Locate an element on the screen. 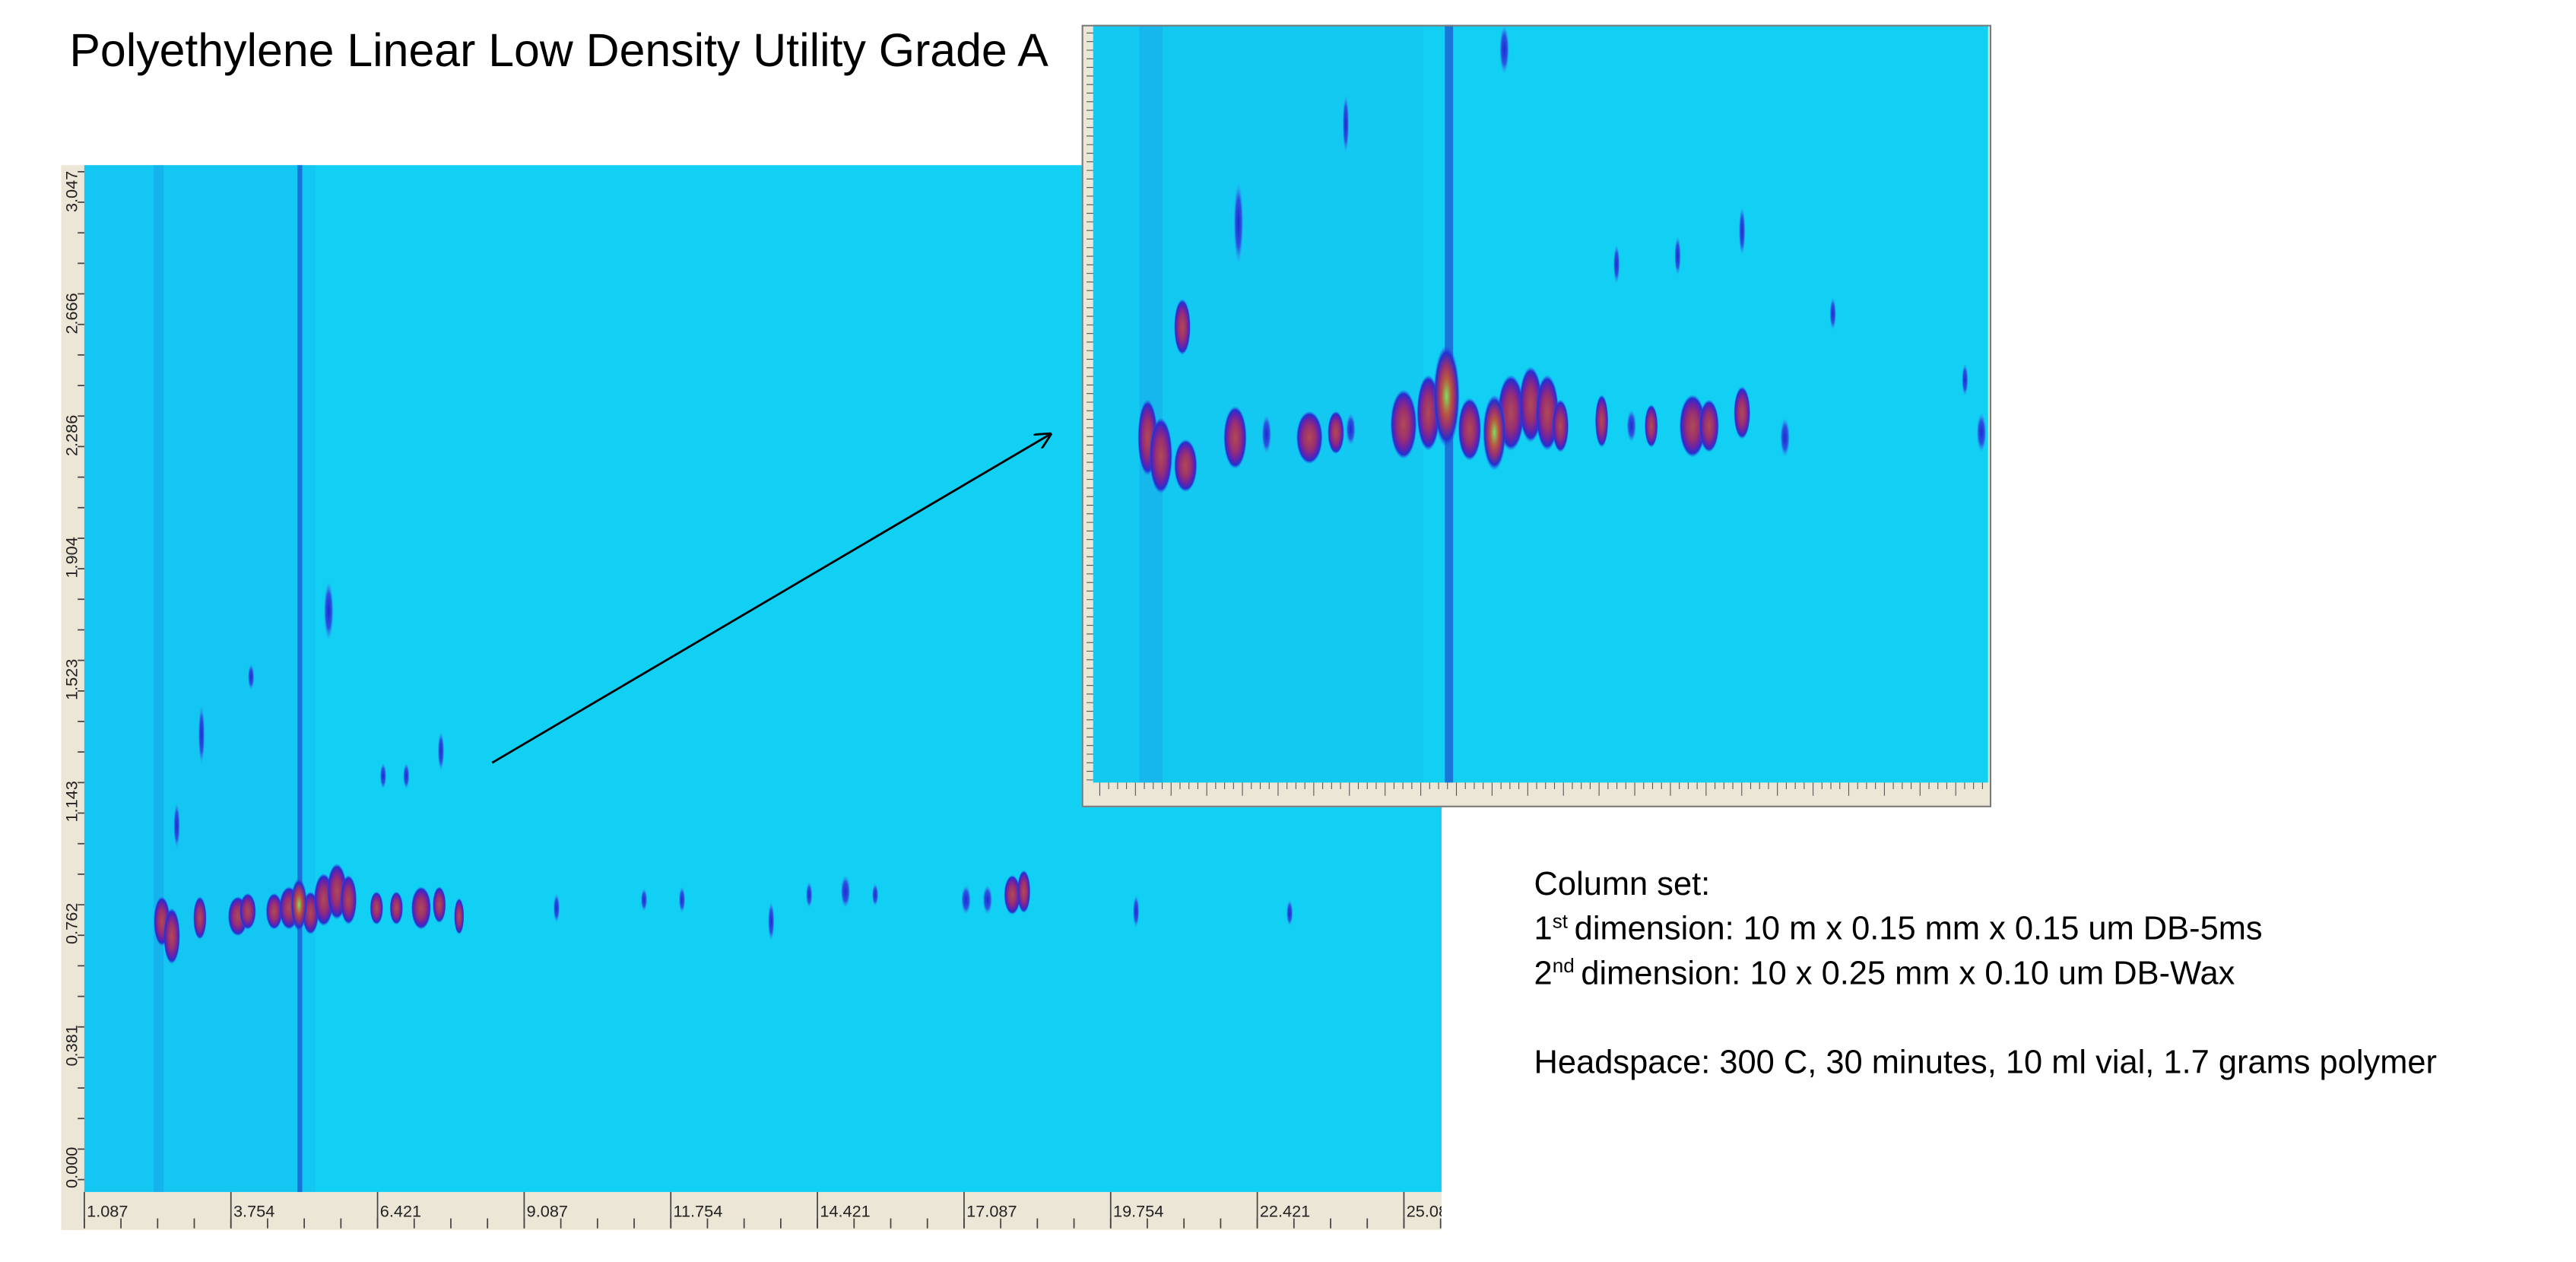 The width and height of the screenshot is (2576, 1262). shade is located at coordinates (200, 678).